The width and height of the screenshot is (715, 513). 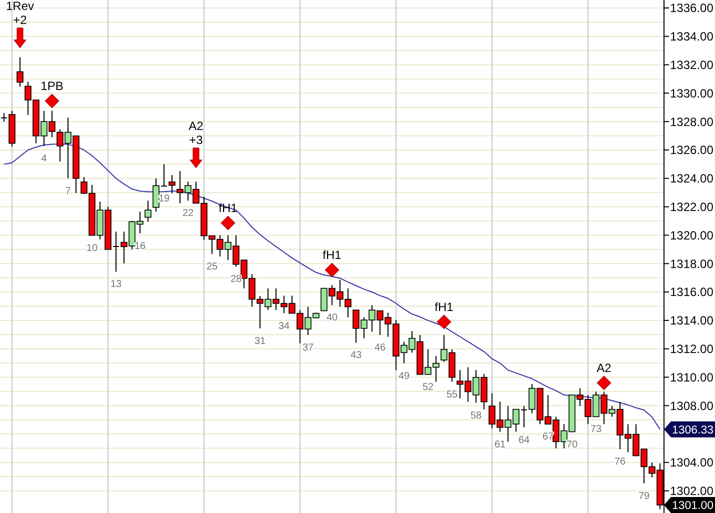 What do you see at coordinates (452, 394) in the screenshot?
I see `x-tick-label: 55` at bounding box center [452, 394].